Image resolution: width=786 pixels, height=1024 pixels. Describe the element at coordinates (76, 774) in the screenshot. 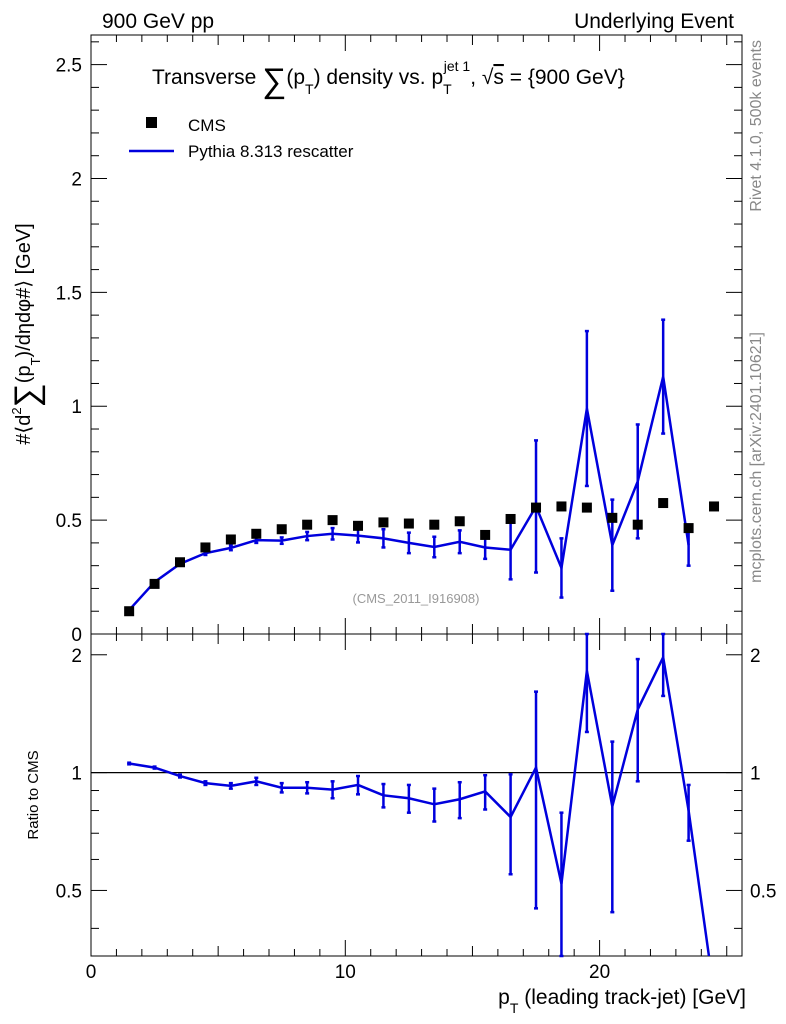

I see `y-tick-label-ratio-left: 1` at that location.